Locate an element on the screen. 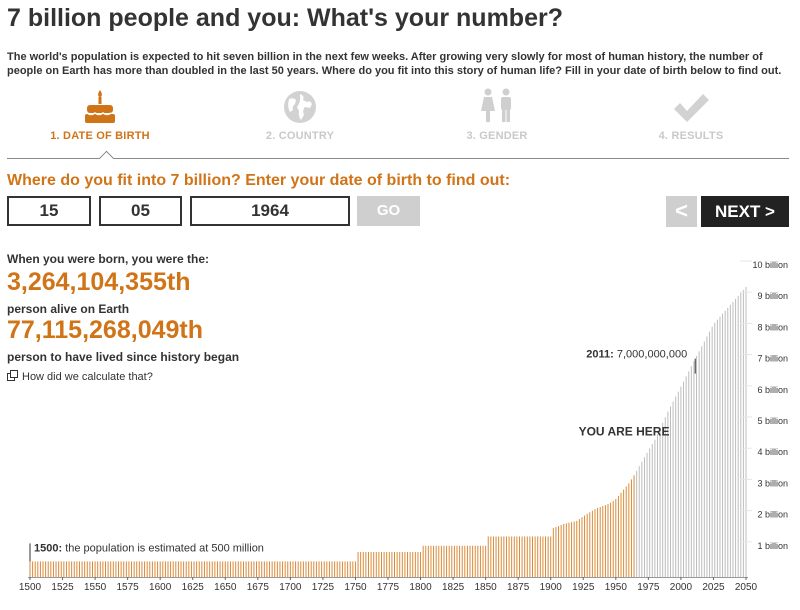 This screenshot has height=610, width=800. lived-label: person to have lived since history began is located at coordinates (123, 357).